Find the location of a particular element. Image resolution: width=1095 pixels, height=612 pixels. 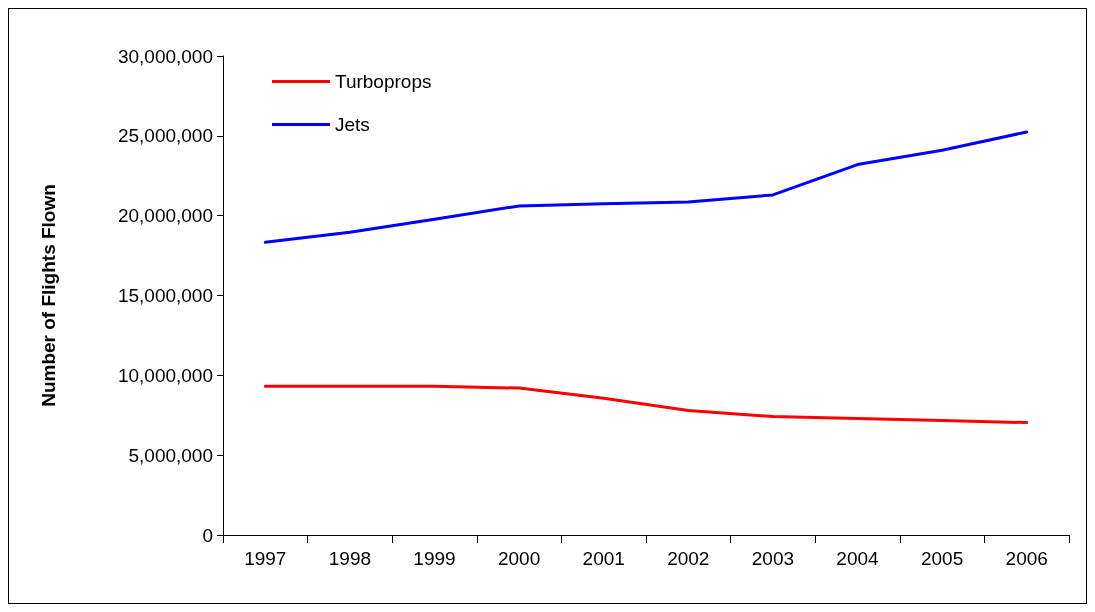

y-tick-label: 30,000,000 is located at coordinates (165, 56).